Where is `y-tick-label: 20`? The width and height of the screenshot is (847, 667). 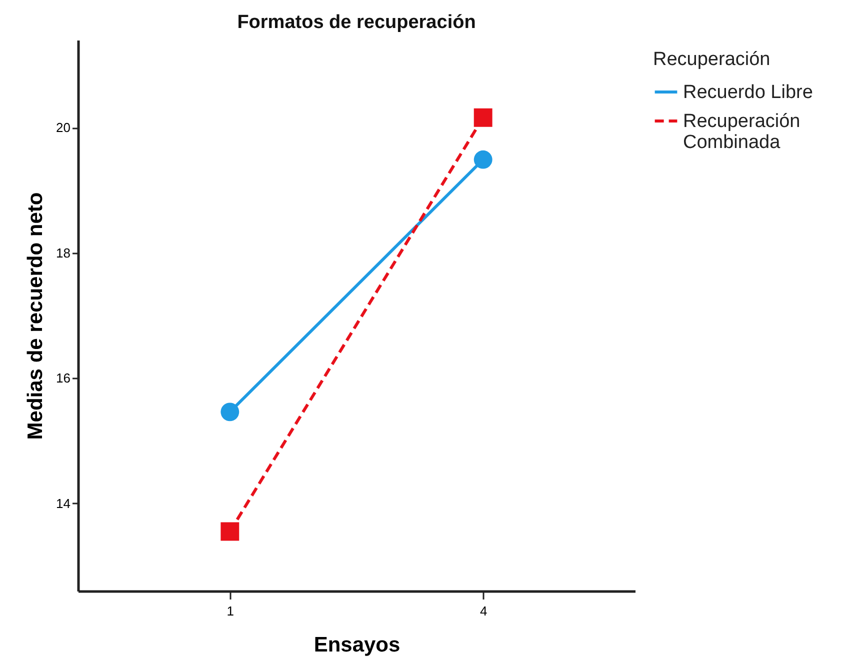 y-tick-label: 20 is located at coordinates (63, 128).